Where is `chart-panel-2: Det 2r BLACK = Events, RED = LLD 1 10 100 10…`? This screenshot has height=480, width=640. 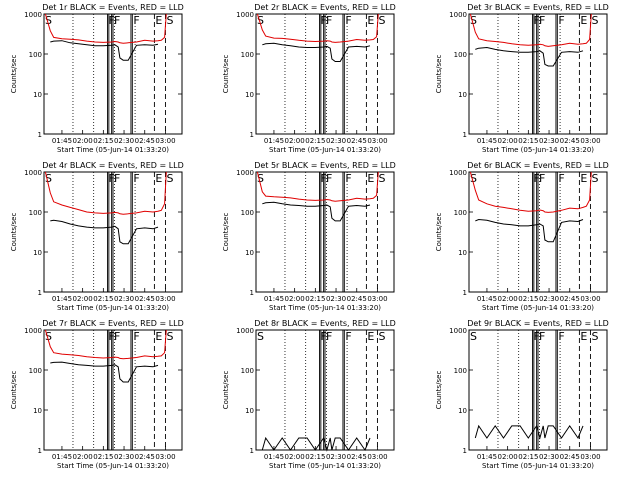
chart-panel-2: Det 2r BLACK = Events, RED = LLD 1 10 100 10… is located at coordinates (309, 78).